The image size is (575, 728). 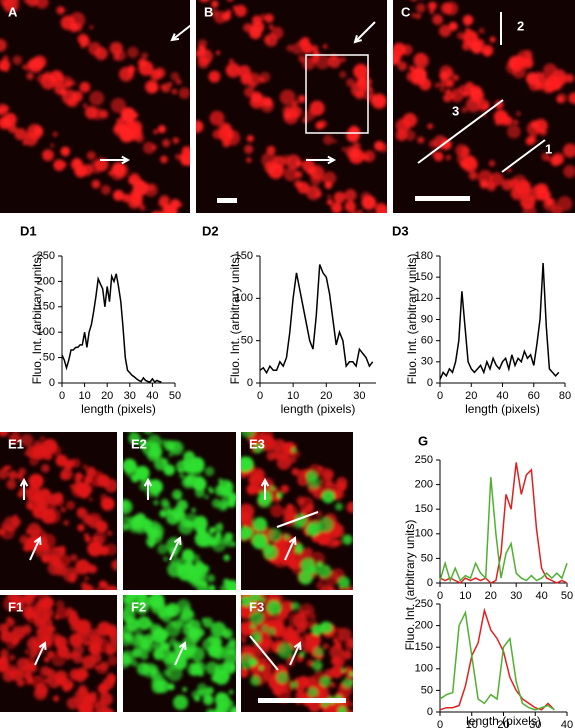 What do you see at coordinates (424, 256) in the screenshot?
I see `y-tick-label: 180` at bounding box center [424, 256].